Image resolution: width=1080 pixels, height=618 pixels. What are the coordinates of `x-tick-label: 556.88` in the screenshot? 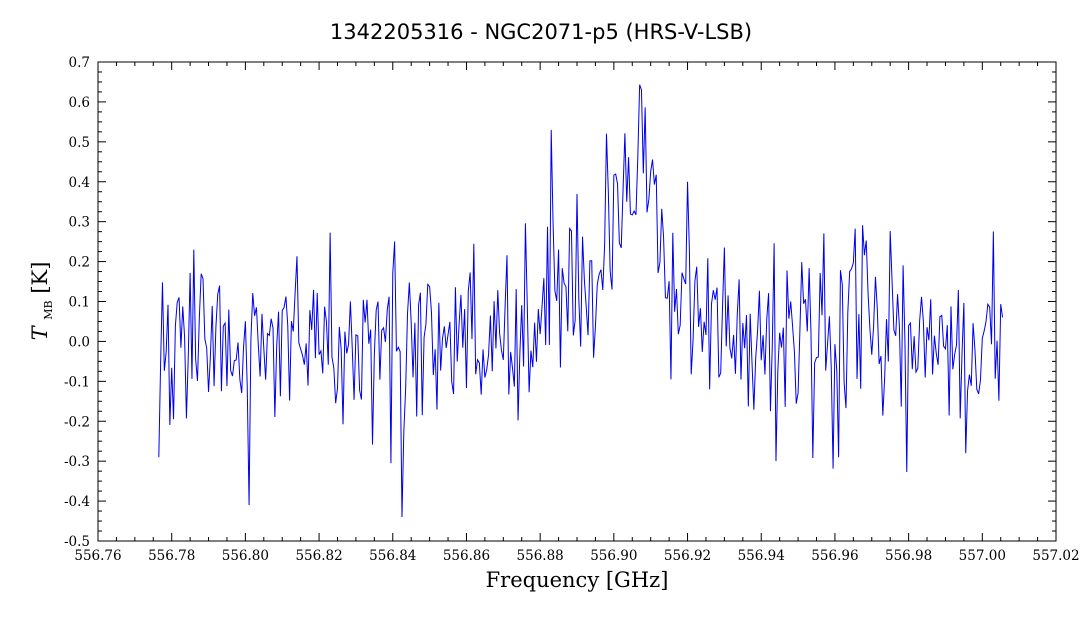 It's located at (540, 556).